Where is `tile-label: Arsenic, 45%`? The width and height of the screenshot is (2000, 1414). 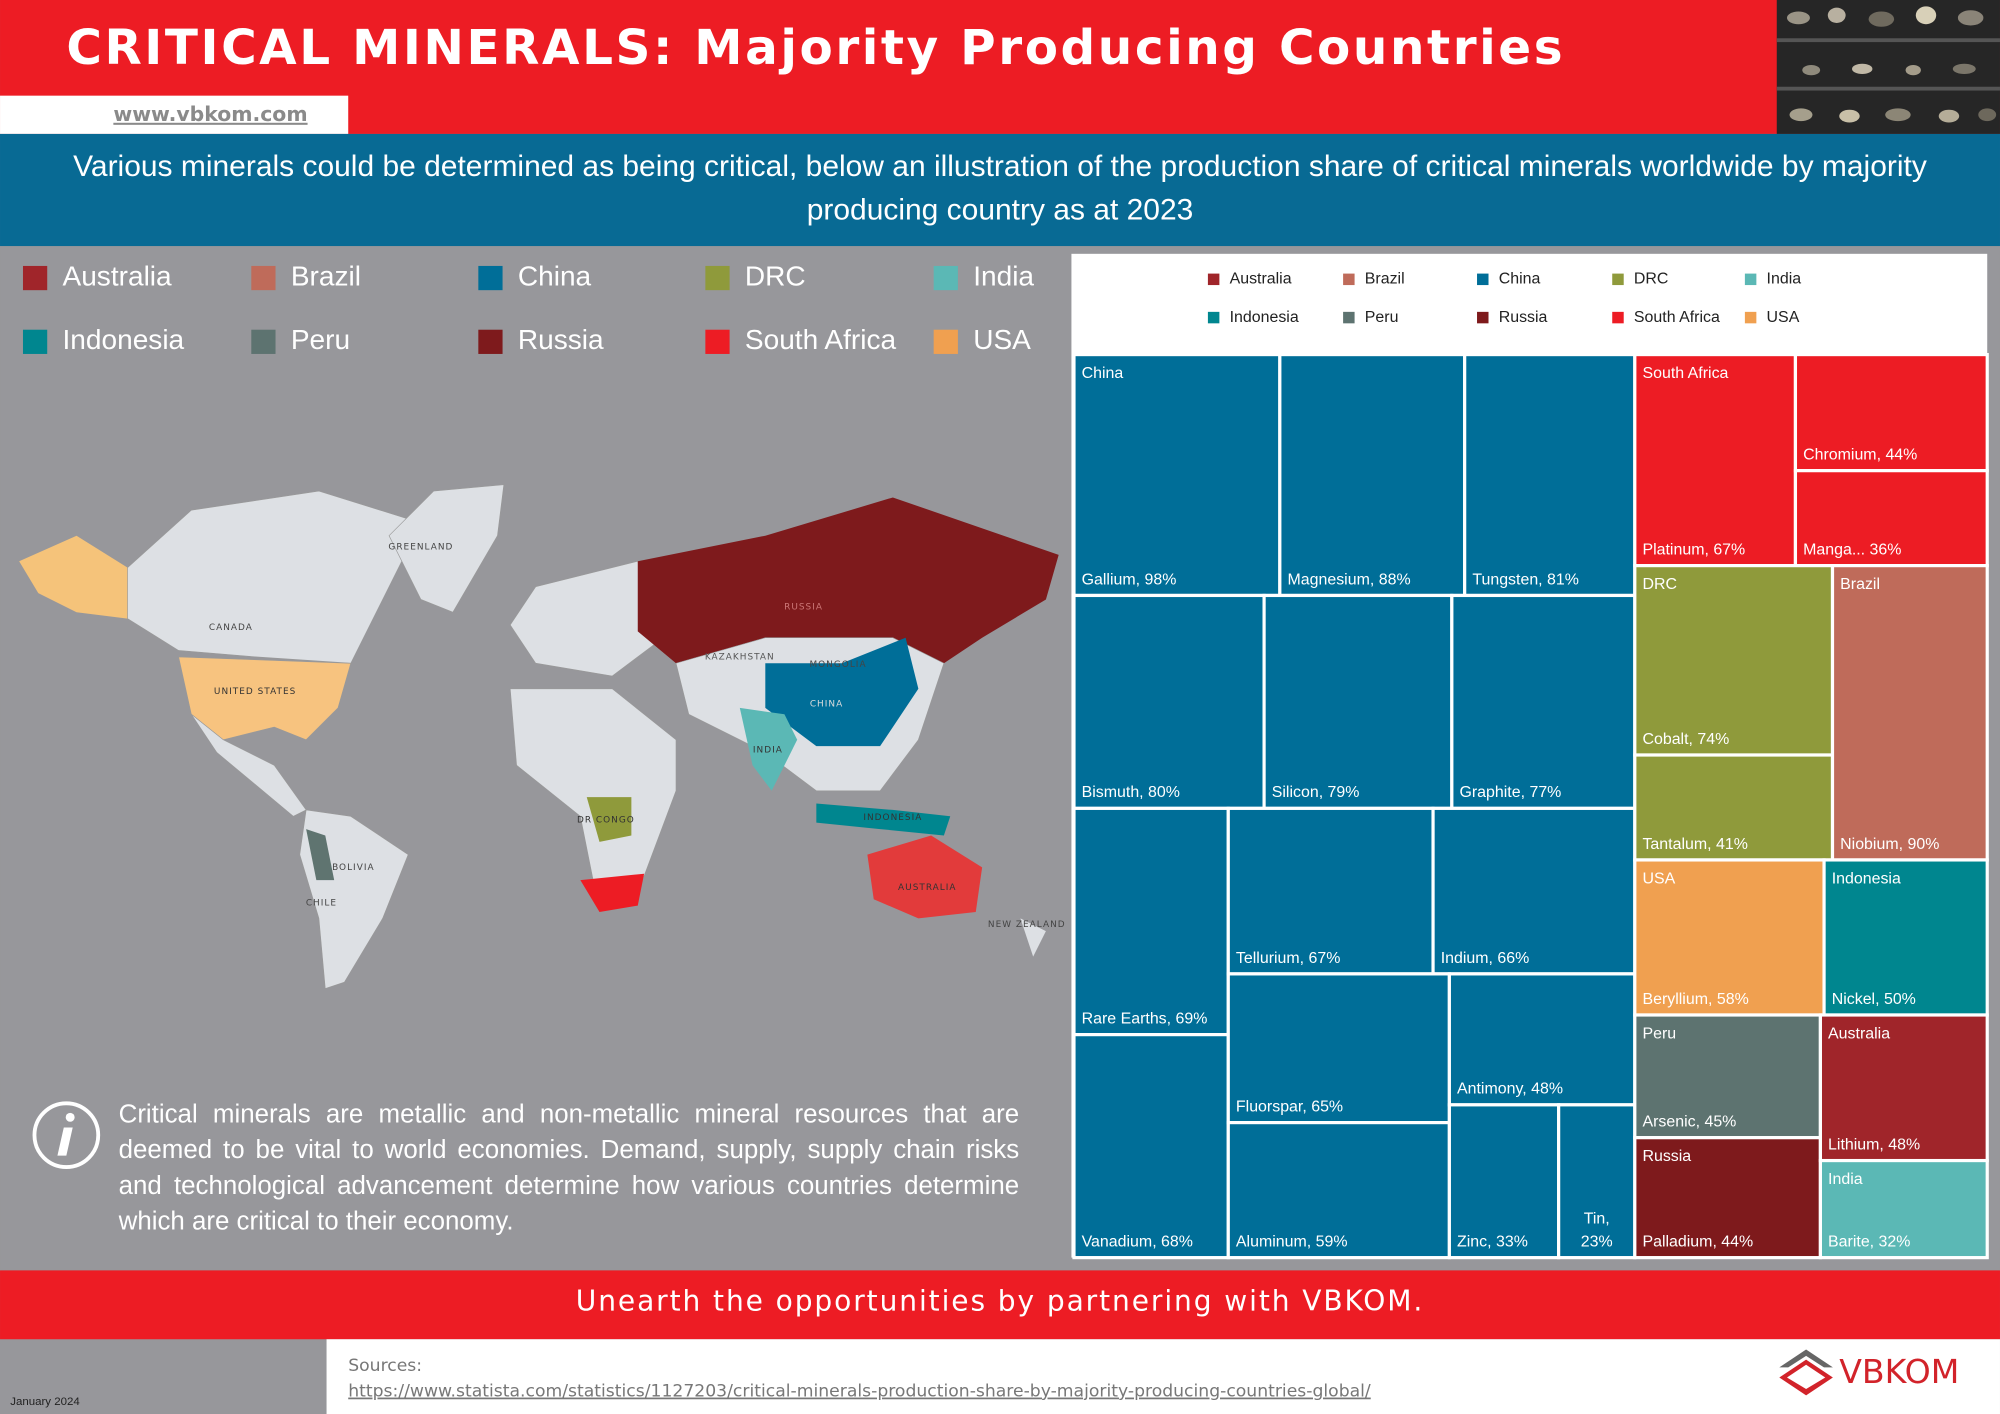 tile-label: Arsenic, 45% is located at coordinates (1689, 1122).